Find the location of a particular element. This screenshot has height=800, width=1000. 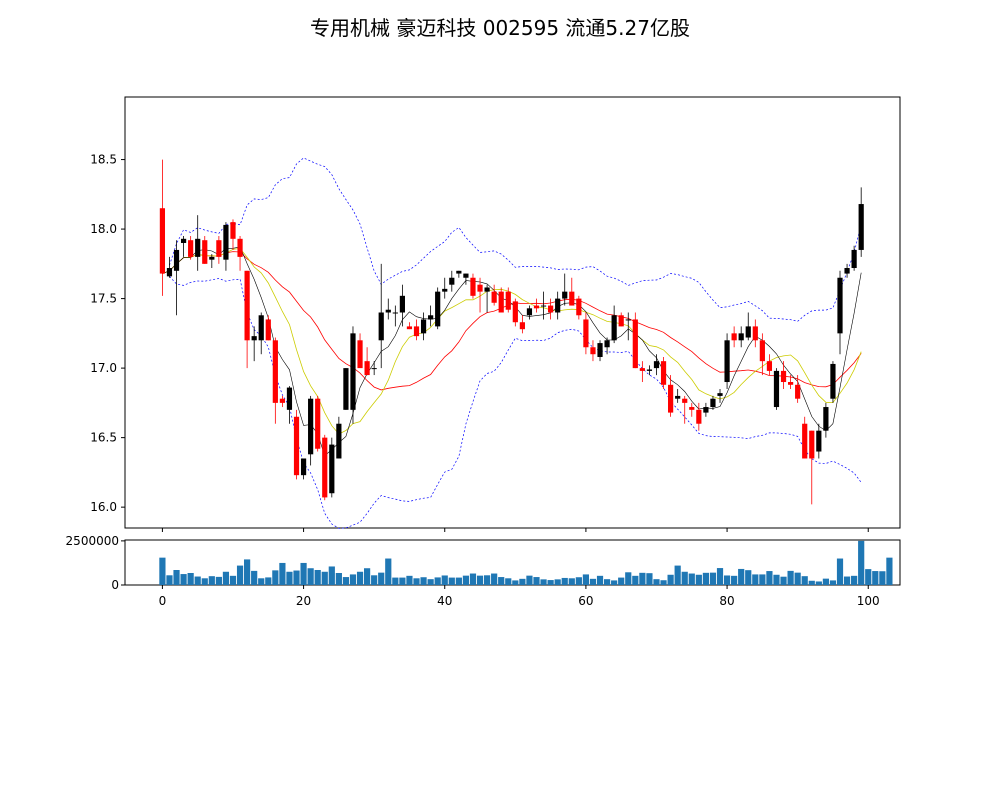

x-axis-tick-label: 60 is located at coordinates (585, 601).